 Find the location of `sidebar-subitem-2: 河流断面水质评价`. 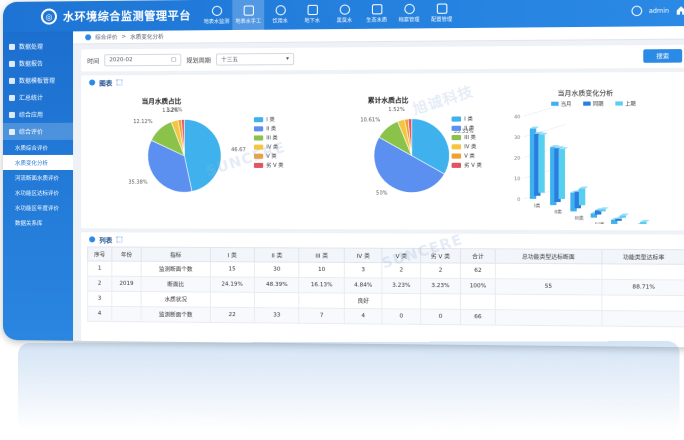

sidebar-subitem-2: 河流断面水质评价 is located at coordinates (38, 177).